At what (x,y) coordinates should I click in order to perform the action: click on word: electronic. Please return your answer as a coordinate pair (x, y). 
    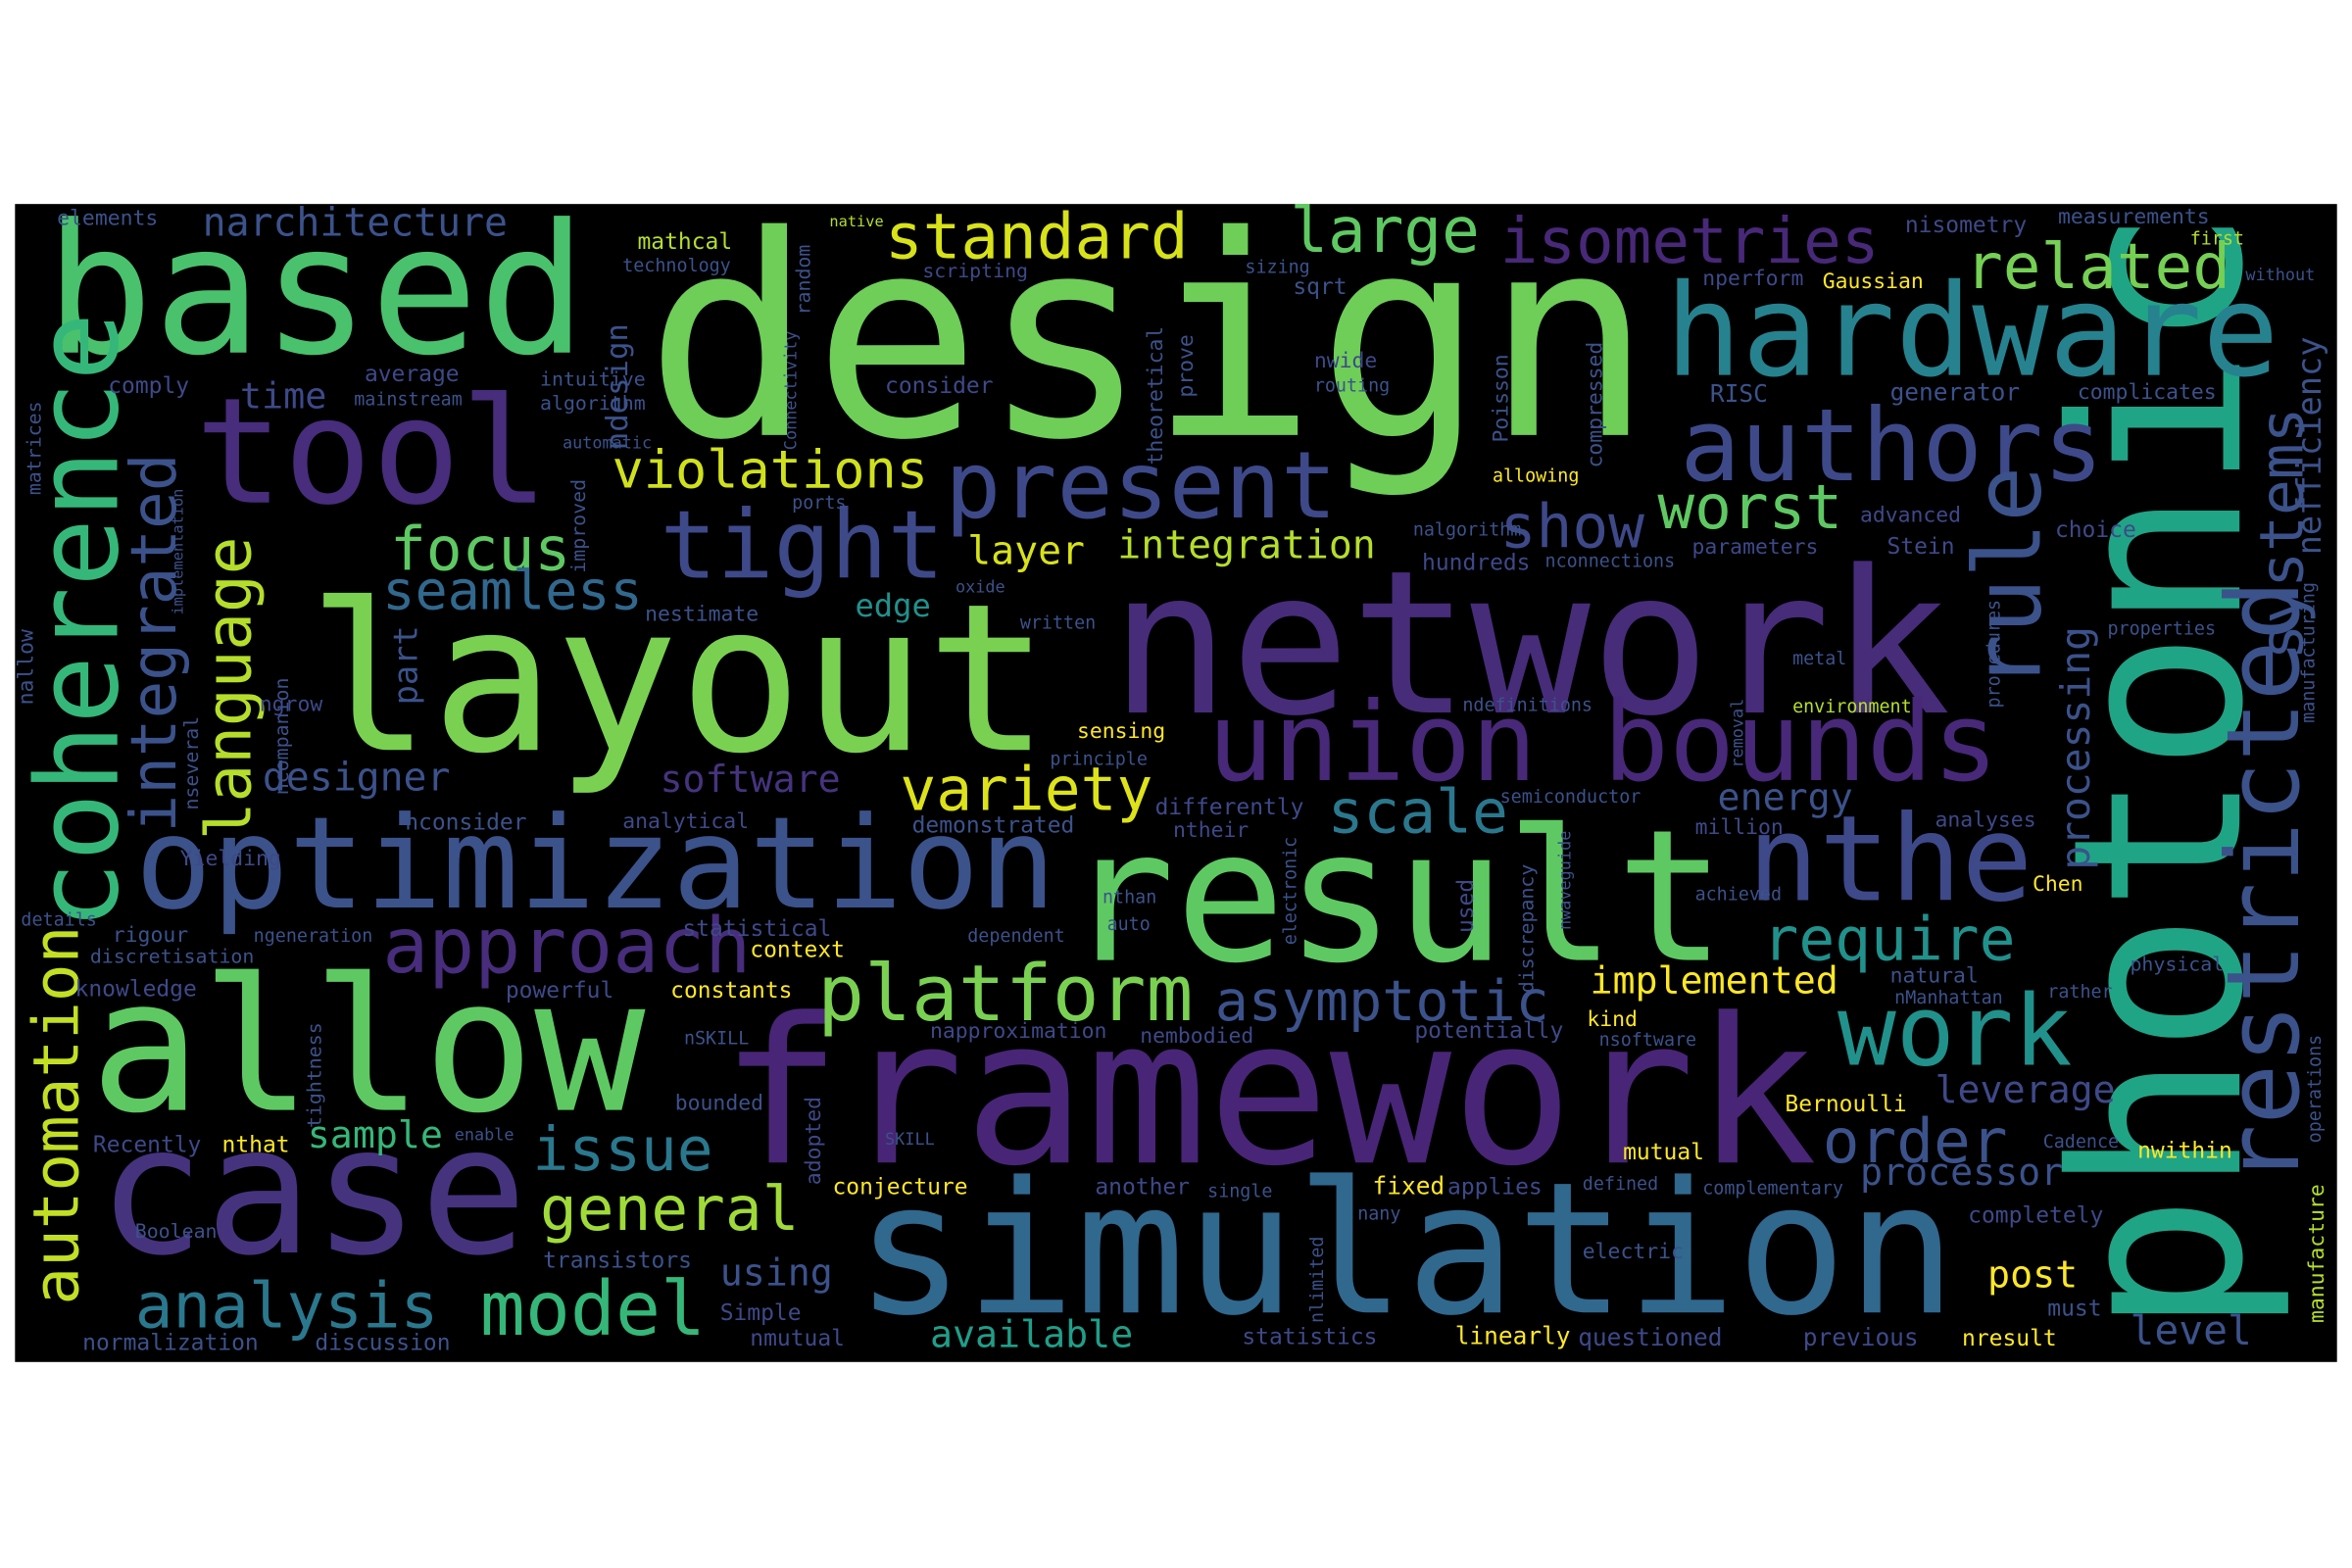
    Looking at the image, I should click on (1290, 891).